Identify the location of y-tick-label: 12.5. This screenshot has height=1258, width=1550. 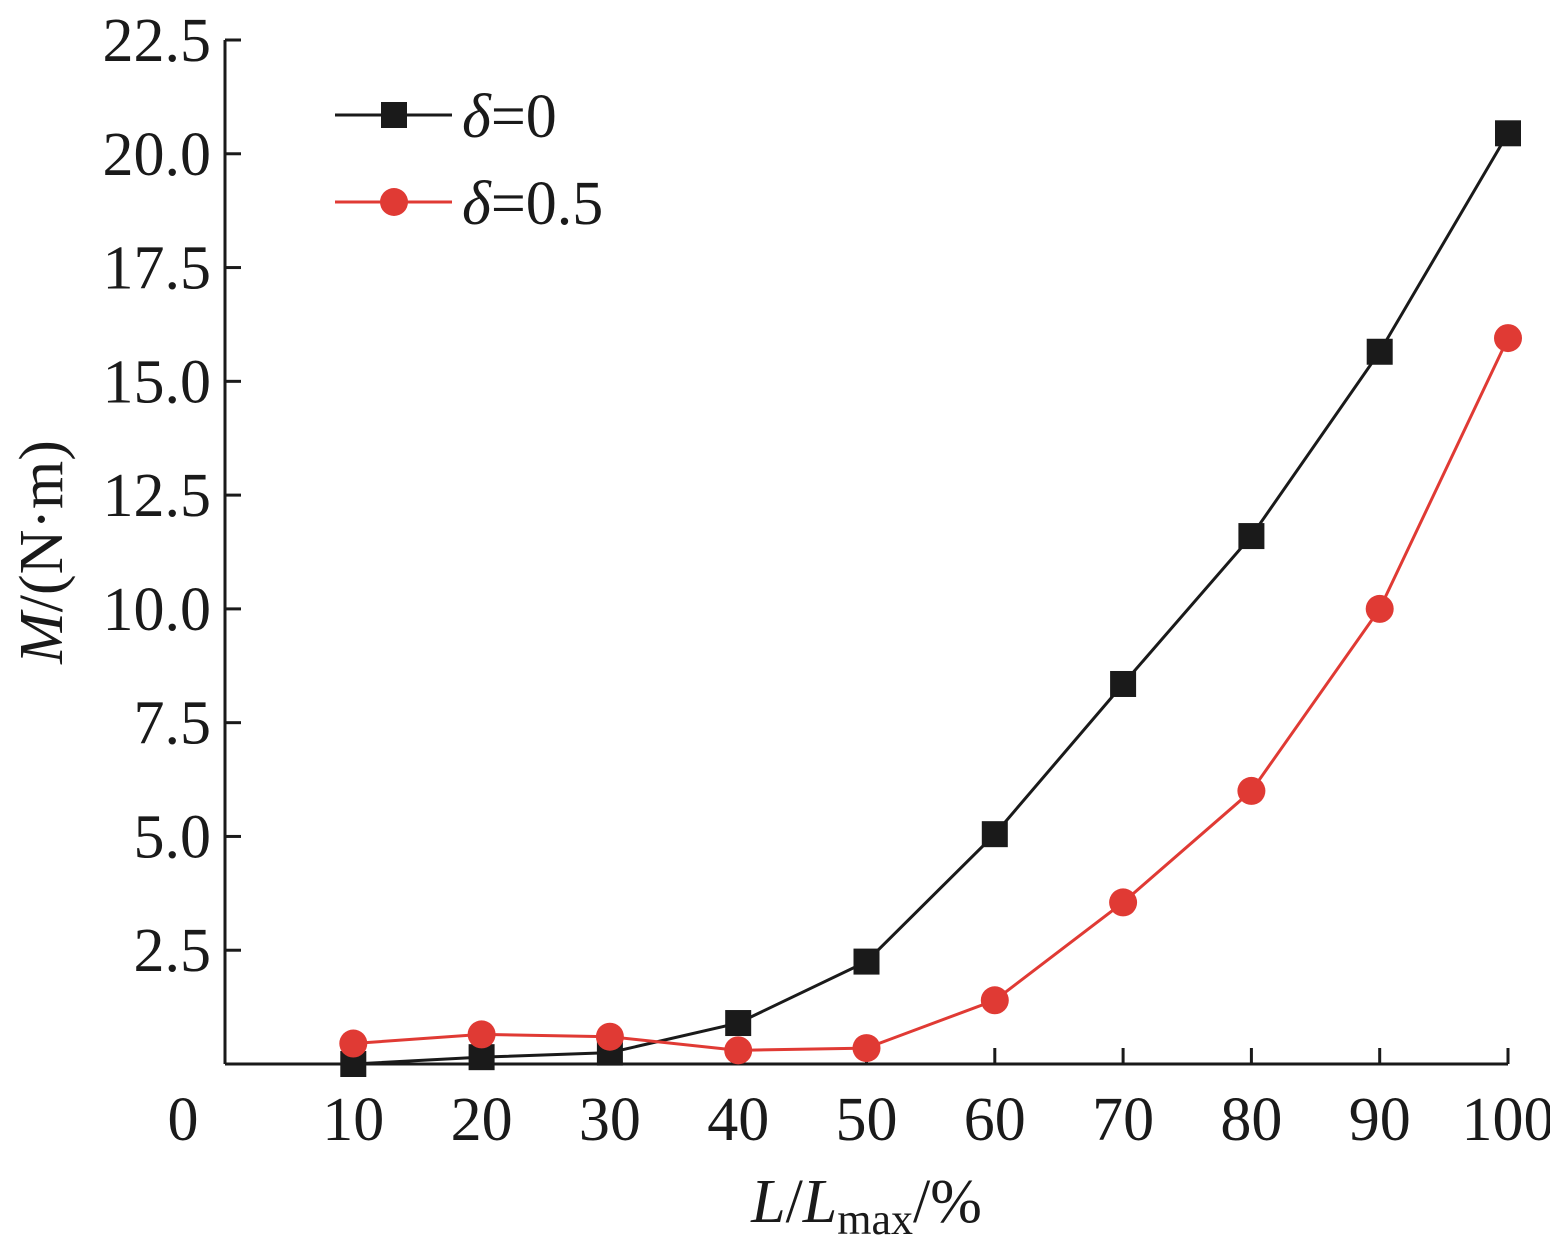
(157, 496).